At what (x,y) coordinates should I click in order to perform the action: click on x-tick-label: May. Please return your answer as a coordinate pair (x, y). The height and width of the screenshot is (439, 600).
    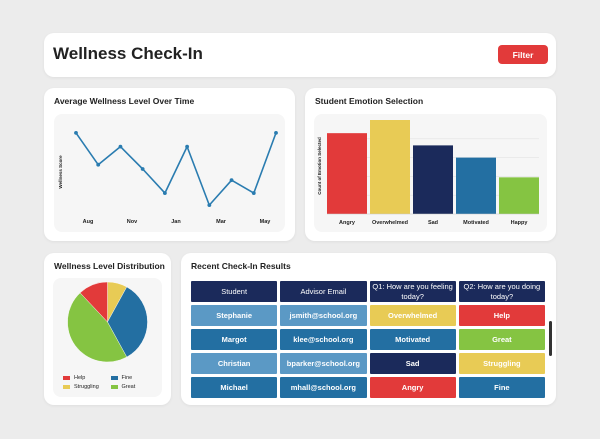
    Looking at the image, I should click on (266, 222).